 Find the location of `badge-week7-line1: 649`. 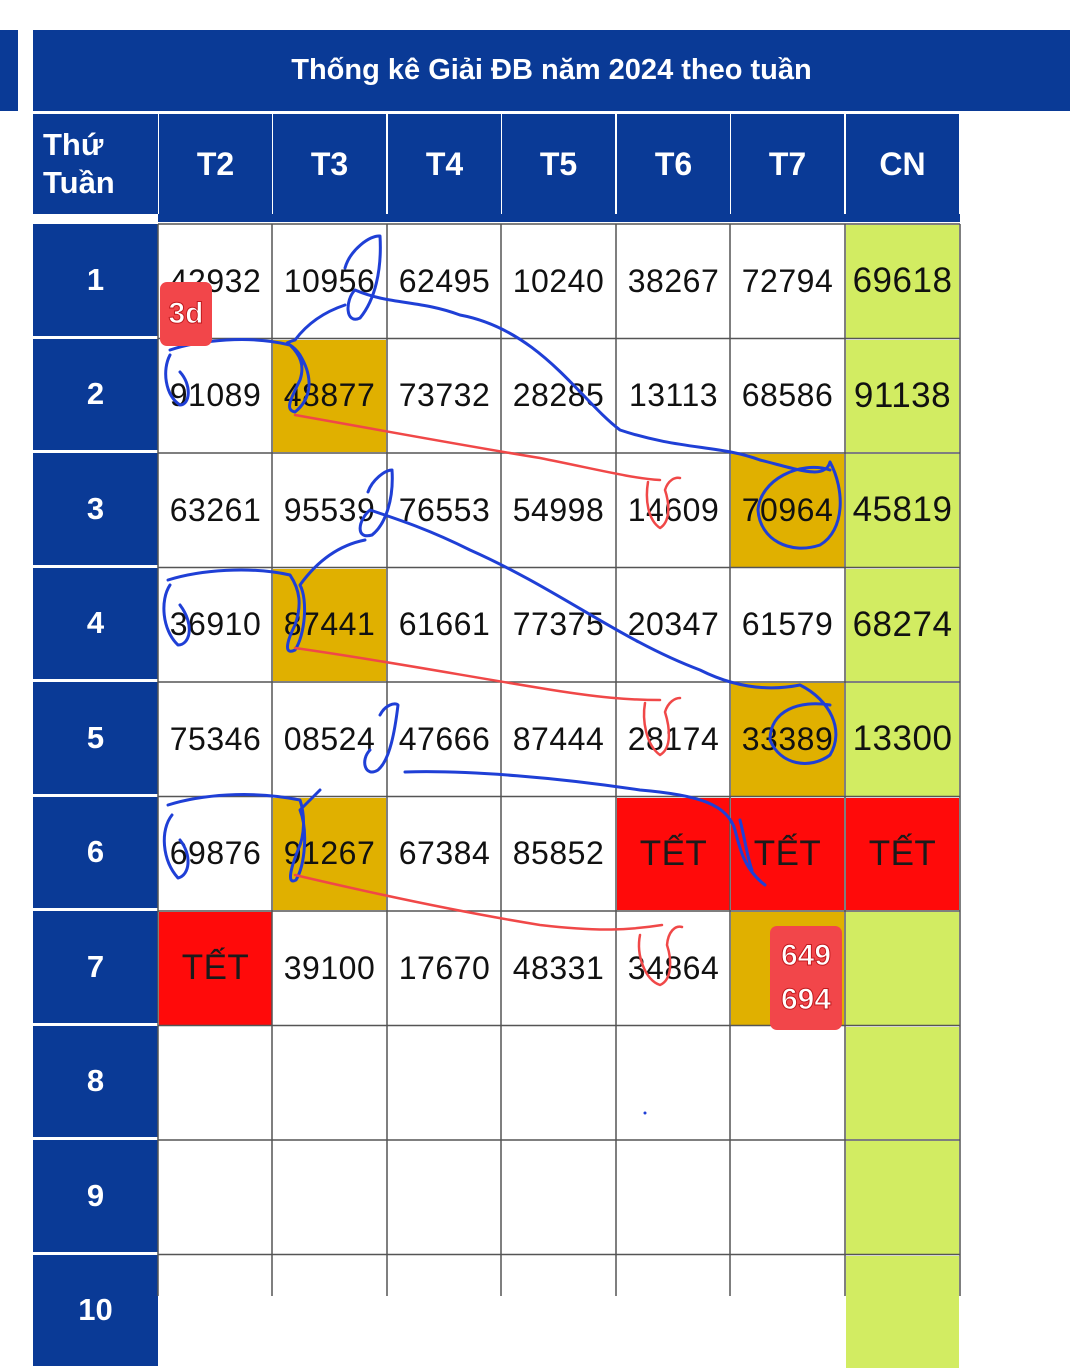

badge-week7-line1: 649 is located at coordinates (806, 956).